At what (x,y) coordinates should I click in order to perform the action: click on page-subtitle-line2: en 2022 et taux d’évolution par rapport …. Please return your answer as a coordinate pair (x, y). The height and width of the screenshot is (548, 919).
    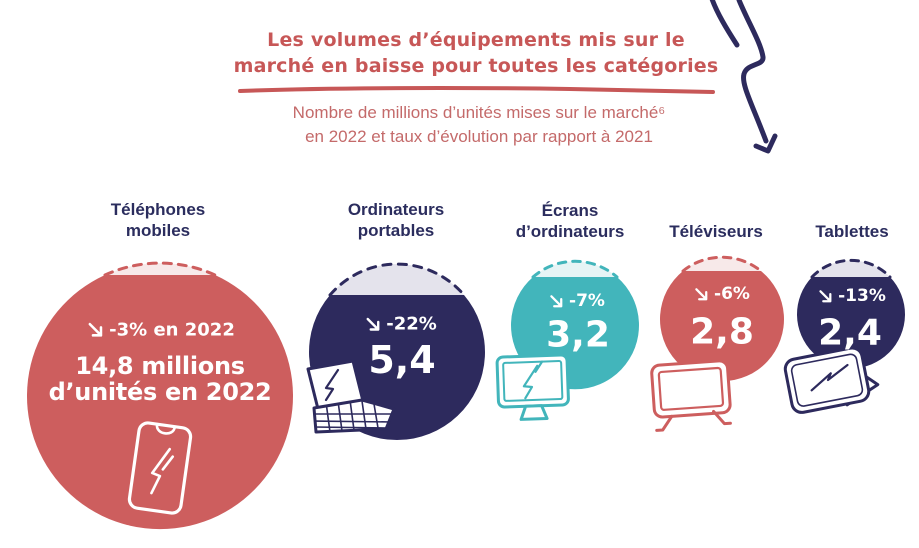
    Looking at the image, I should click on (479, 136).